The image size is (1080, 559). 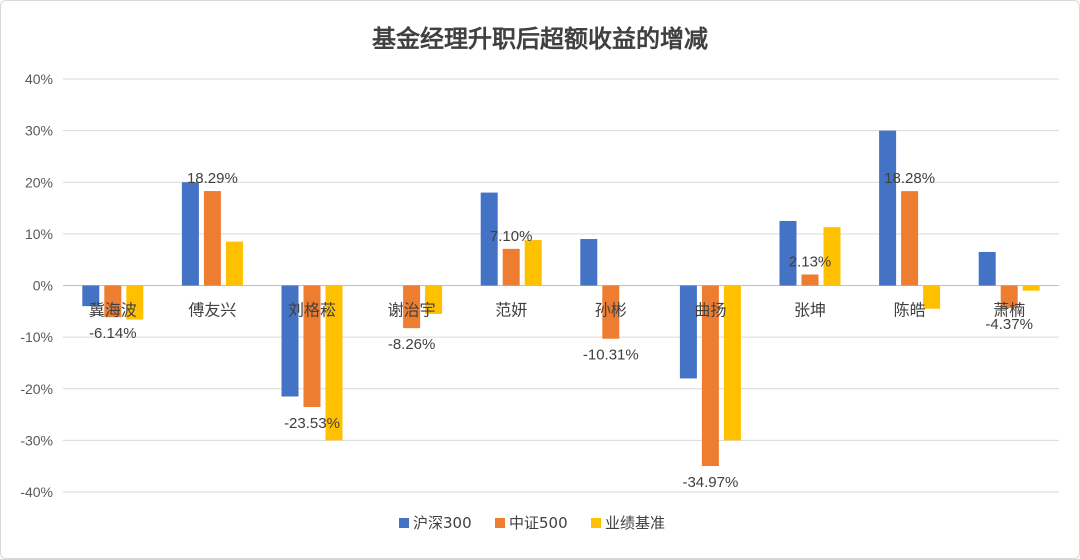 I want to click on legend-label: 沪深300, so click(x=442, y=523).